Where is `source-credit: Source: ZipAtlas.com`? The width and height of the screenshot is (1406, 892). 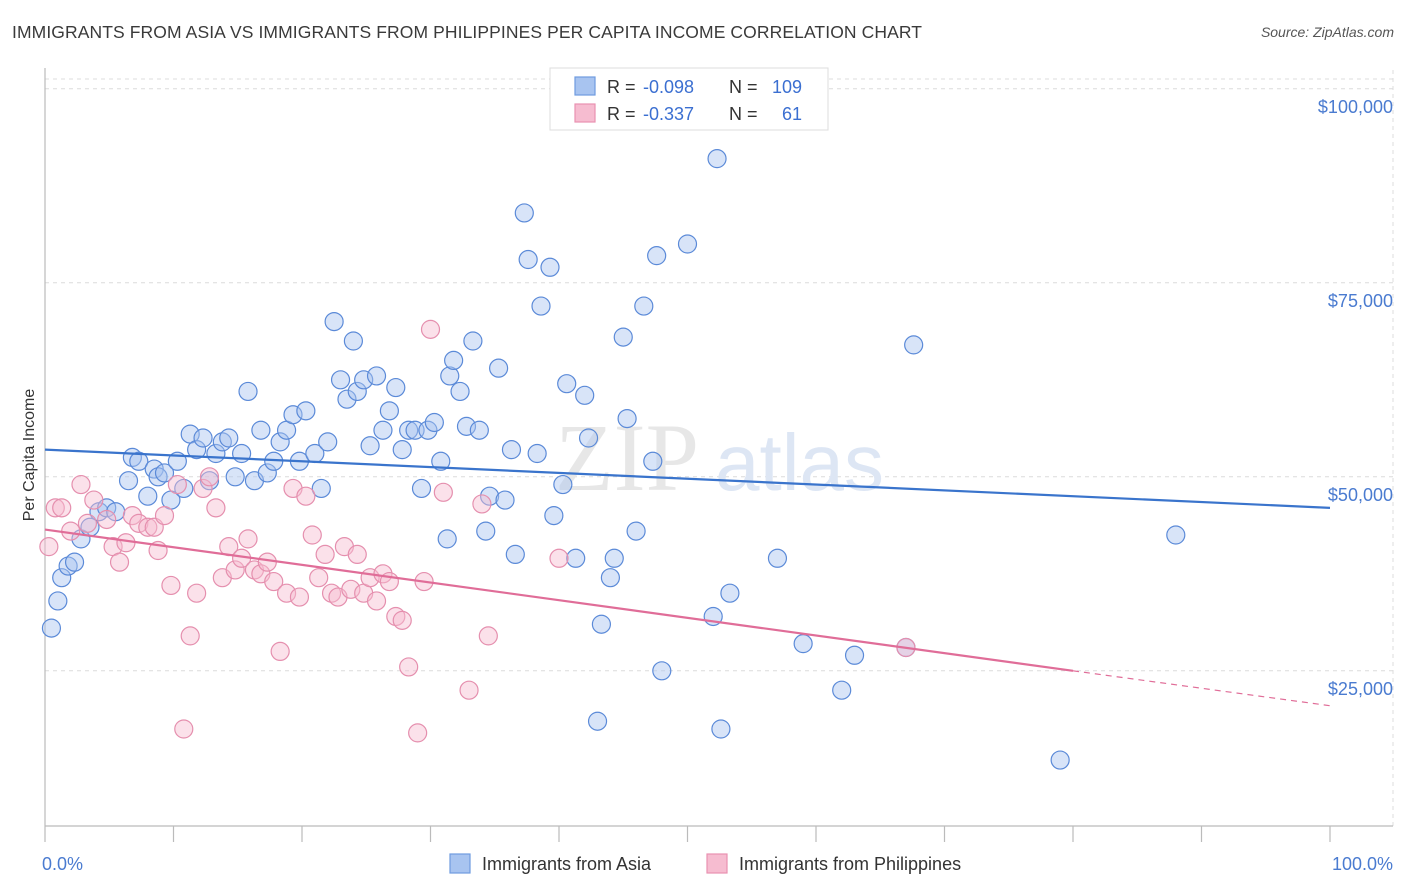
source-credit: Source: ZipAtlas.com is located at coordinates (1327, 32).